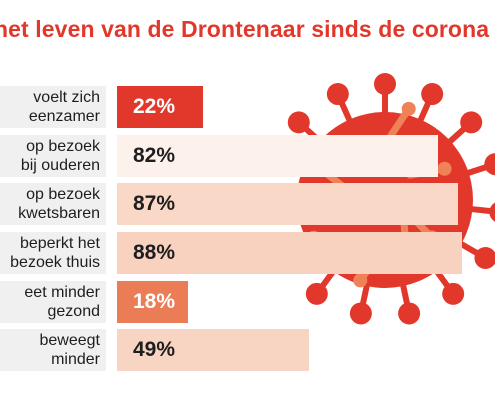 The height and width of the screenshot is (400, 495). I want to click on bar-value-label: 87%, so click(154, 203).